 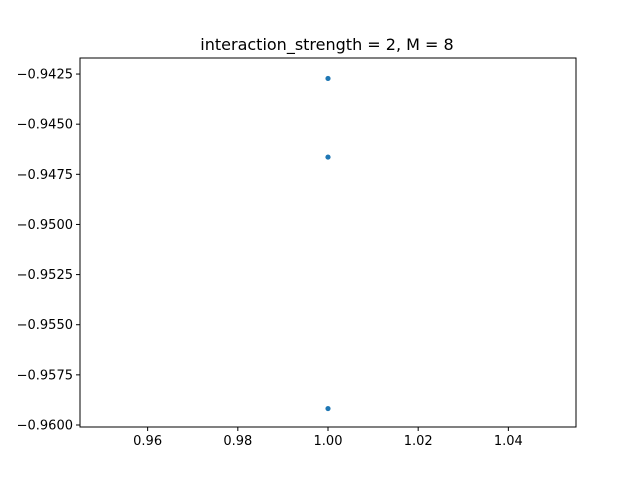 What do you see at coordinates (45, 325) in the screenshot?
I see `y-tick-label: −0.9550` at bounding box center [45, 325].